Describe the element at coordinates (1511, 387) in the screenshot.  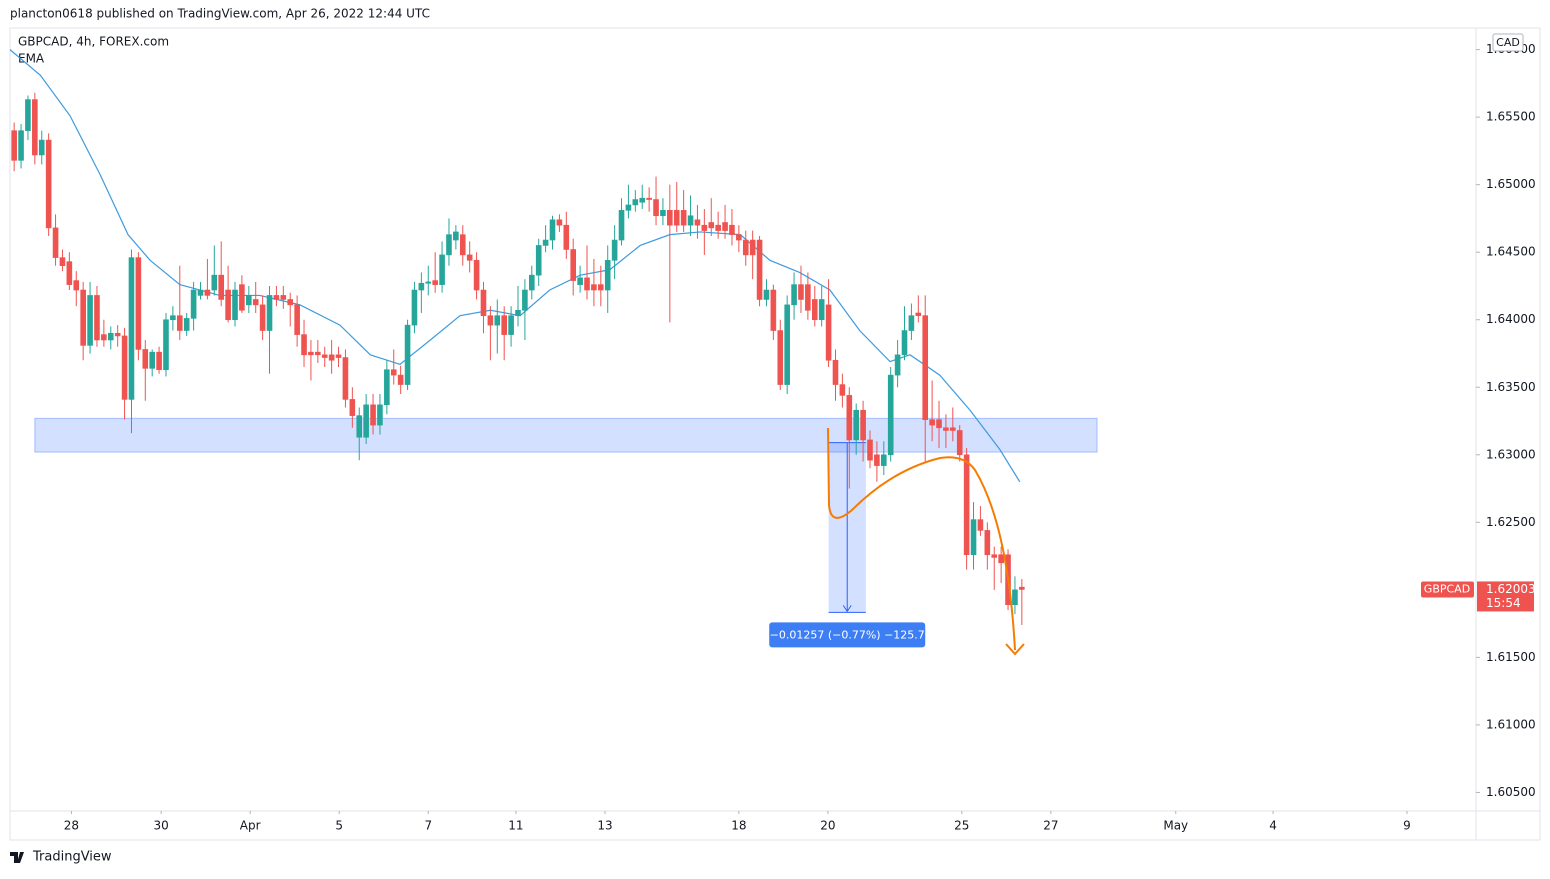
I see `y-tick-label: 1.63500` at that location.